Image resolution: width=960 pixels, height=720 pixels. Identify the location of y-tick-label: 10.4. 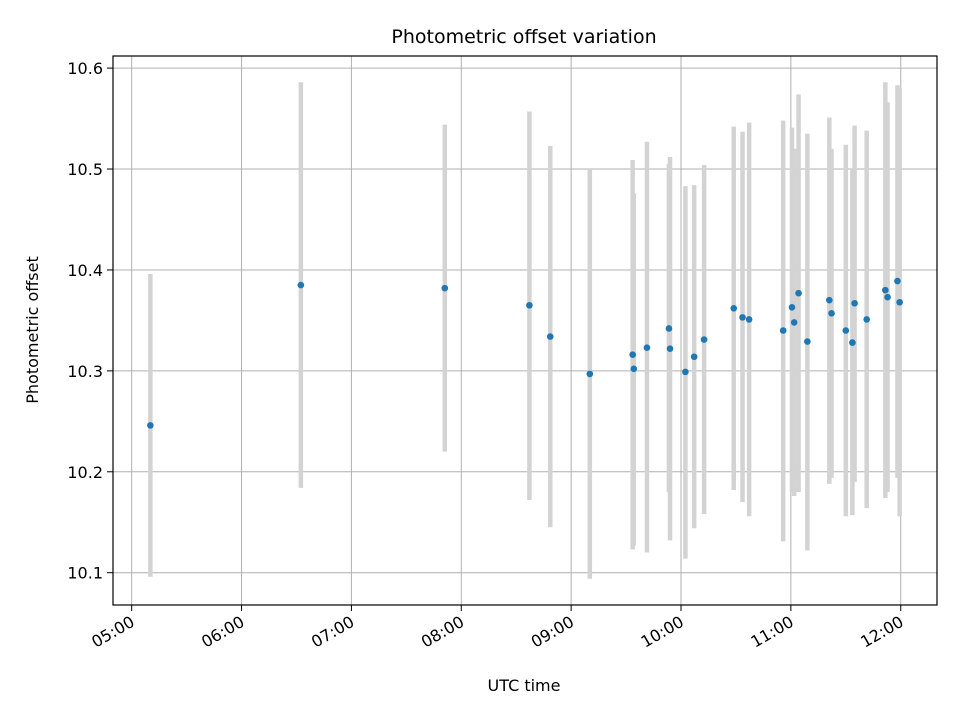
(85, 270).